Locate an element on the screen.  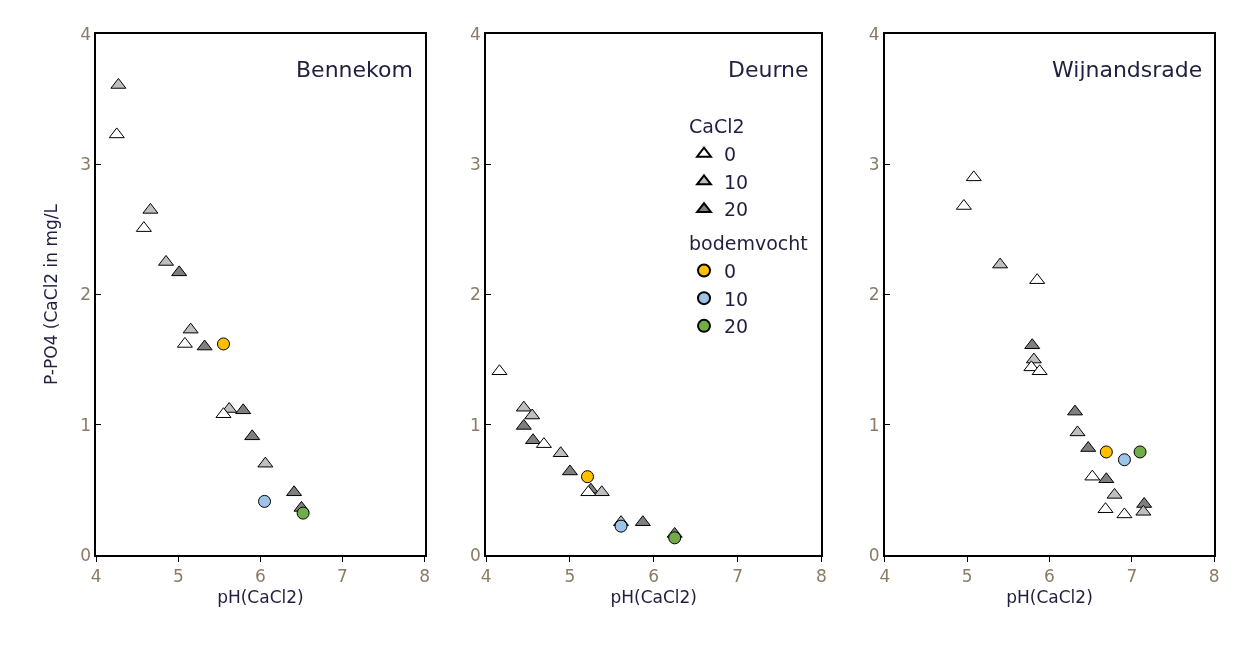
annotation: bodemvocht is located at coordinates (748, 243).